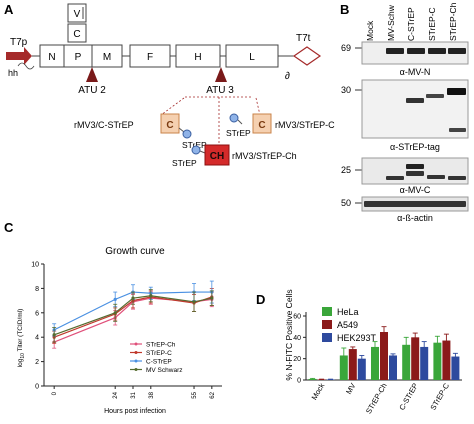 This screenshot has height=424, width=474. What do you see at coordinates (195, 394) in the screenshot?
I see `growth-x-tick-label: 55` at bounding box center [195, 394].